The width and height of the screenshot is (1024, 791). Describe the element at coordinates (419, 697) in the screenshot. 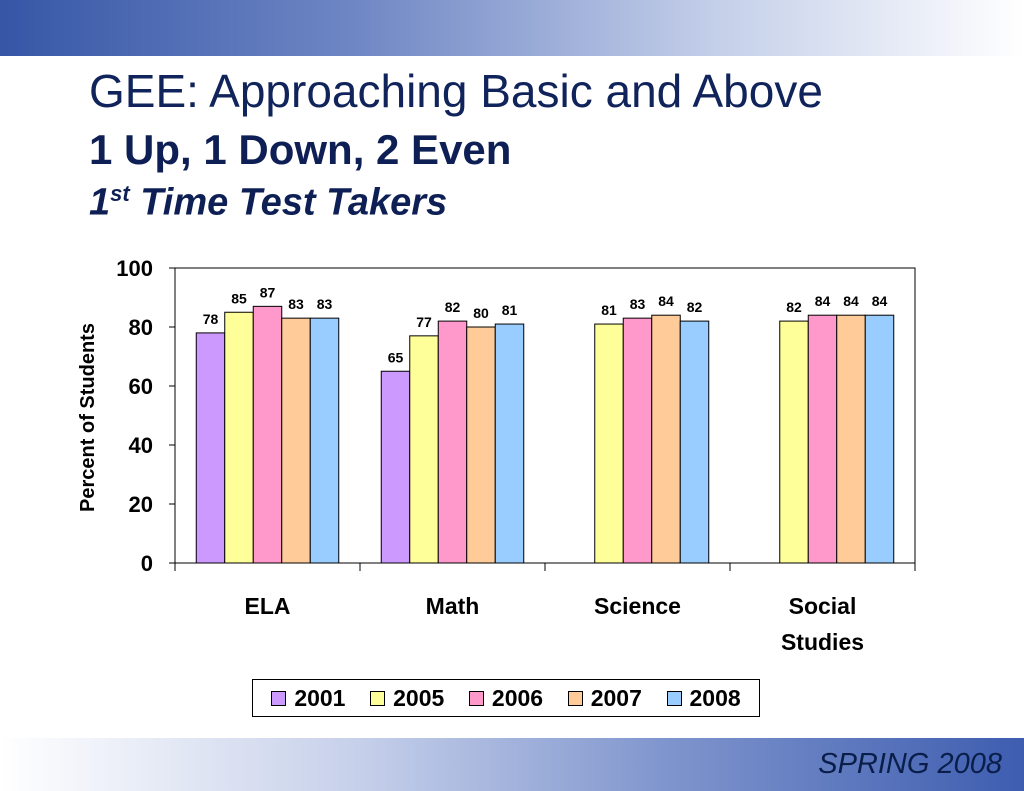

I see `legend-label: 2005` at that location.